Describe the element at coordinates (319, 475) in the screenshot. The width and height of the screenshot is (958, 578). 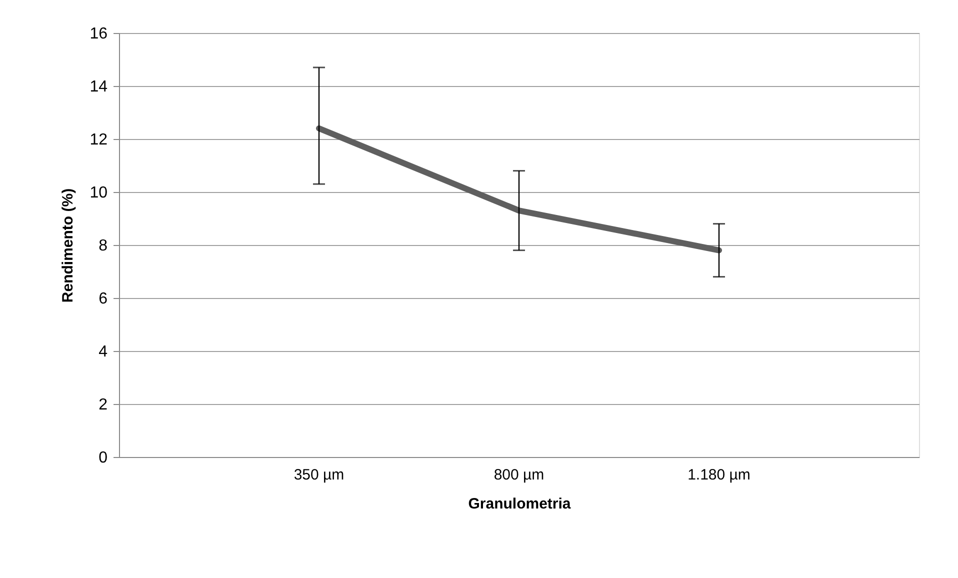
I see `x-tick-label: 350 µm` at that location.